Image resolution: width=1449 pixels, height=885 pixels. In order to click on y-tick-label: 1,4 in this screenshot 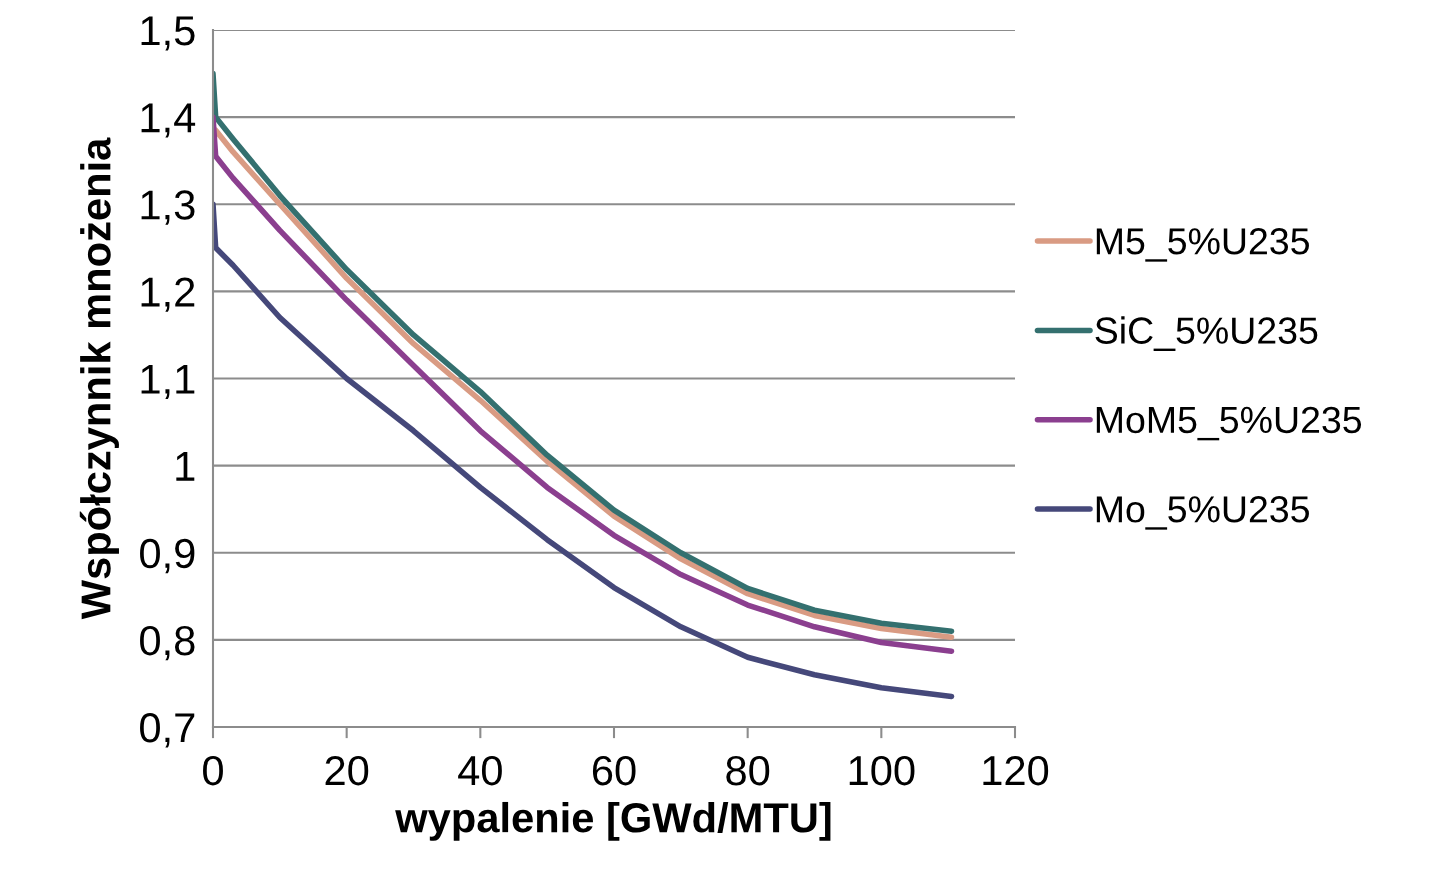, I will do `click(168, 120)`.